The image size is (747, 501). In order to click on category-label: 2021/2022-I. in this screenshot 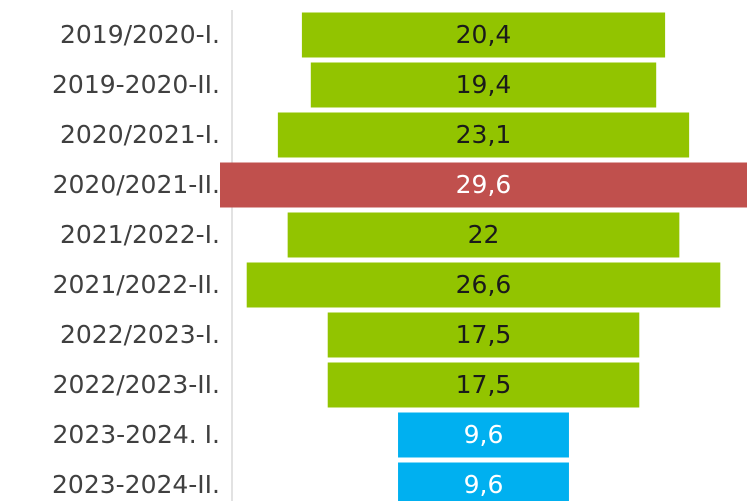, I will do `click(140, 234)`.